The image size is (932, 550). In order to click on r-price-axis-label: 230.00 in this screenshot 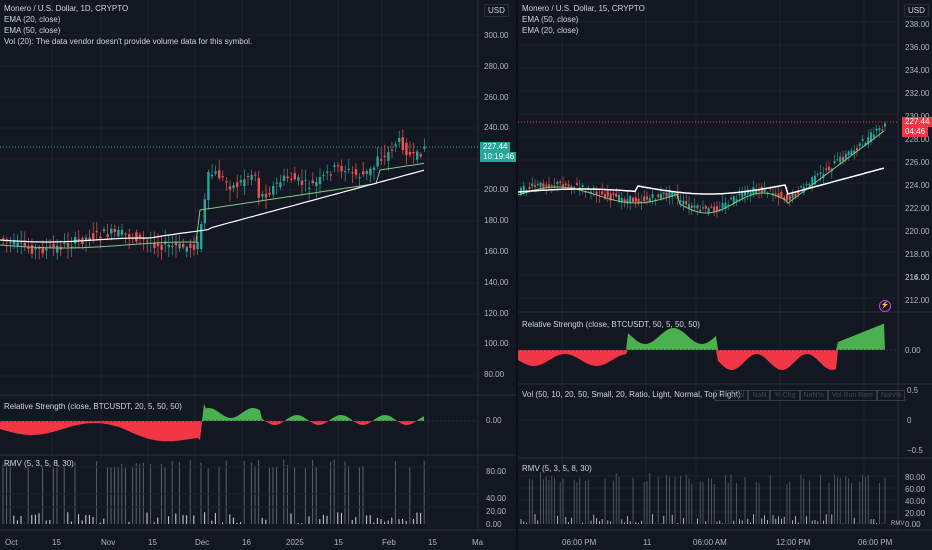, I will do `click(917, 116)`.